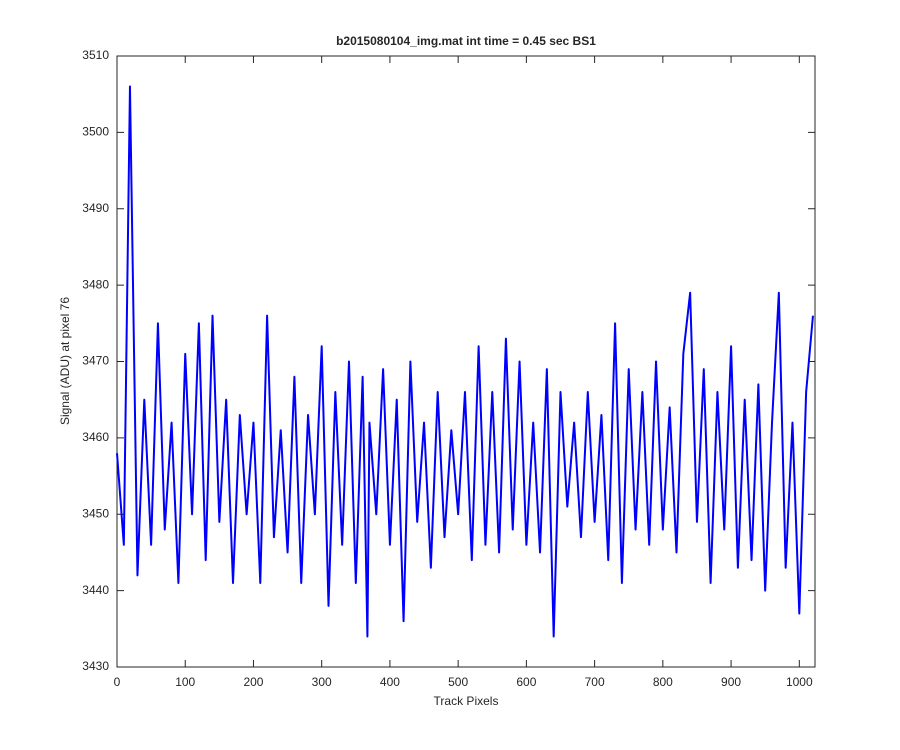 The width and height of the screenshot is (900, 750). I want to click on y-tick-label: 3460, so click(95, 437).